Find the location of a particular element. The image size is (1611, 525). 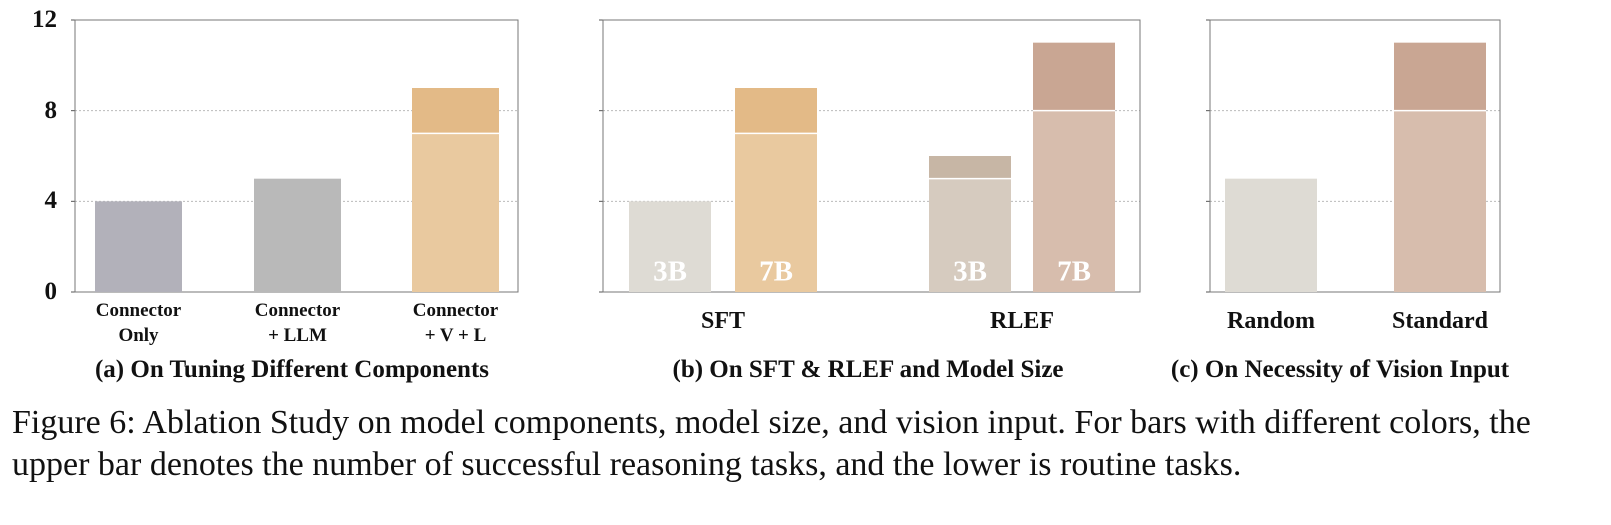

x-tick-label: RLEF is located at coordinates (1022, 321).